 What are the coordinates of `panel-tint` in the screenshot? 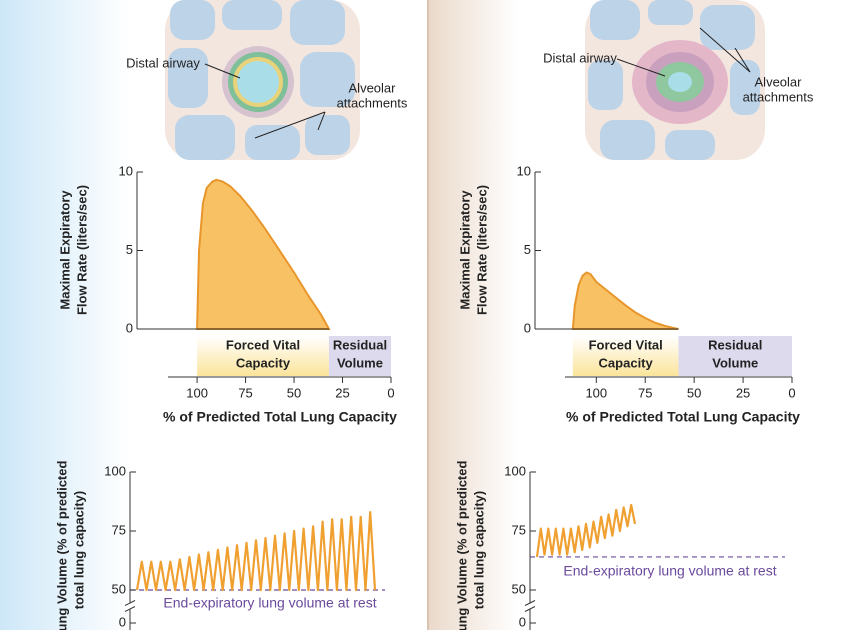 It's located at (473, 315).